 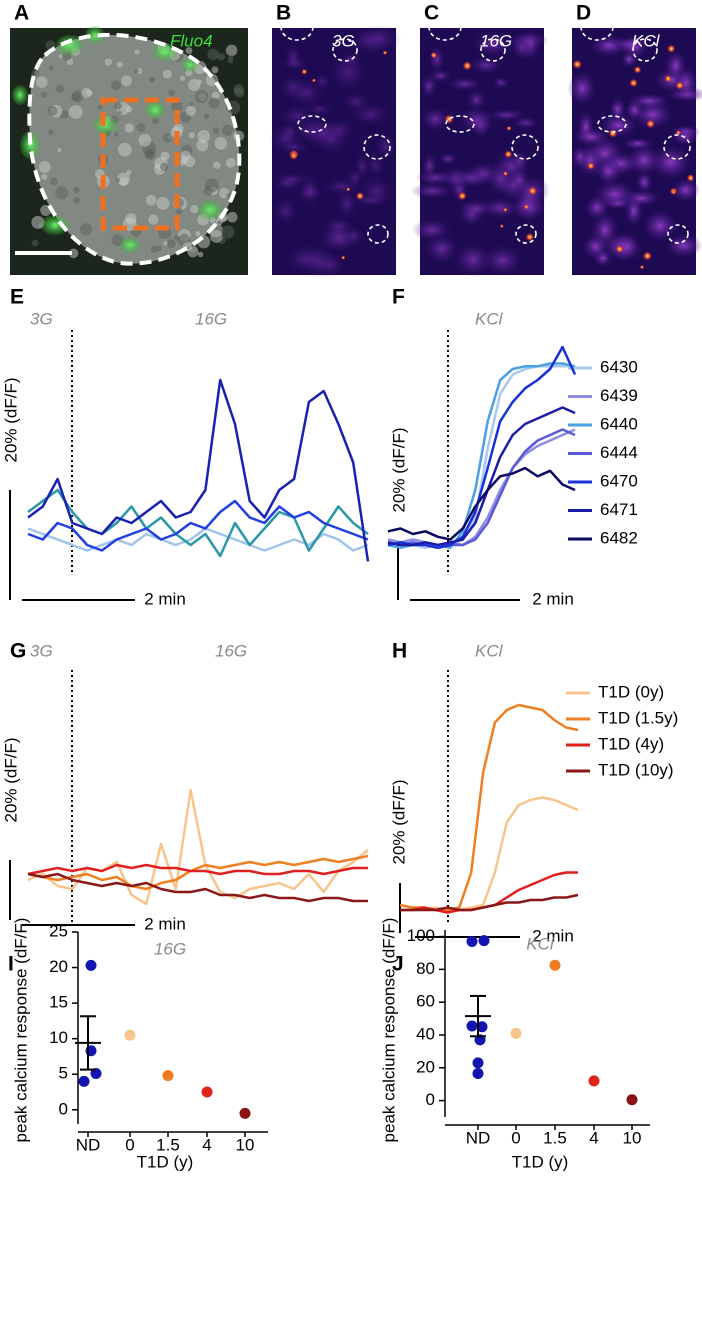 I want to click on y-tick-label: 0, so click(x=63, y=1108).